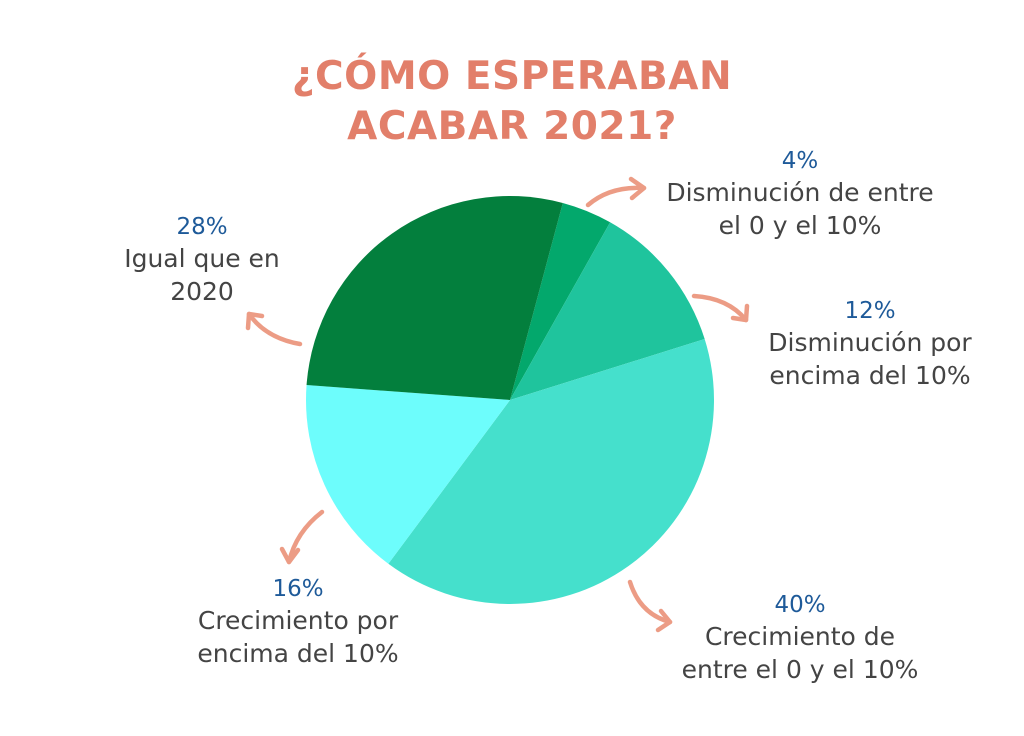  What do you see at coordinates (800, 605) in the screenshot?
I see `slice-percent: 40%` at bounding box center [800, 605].